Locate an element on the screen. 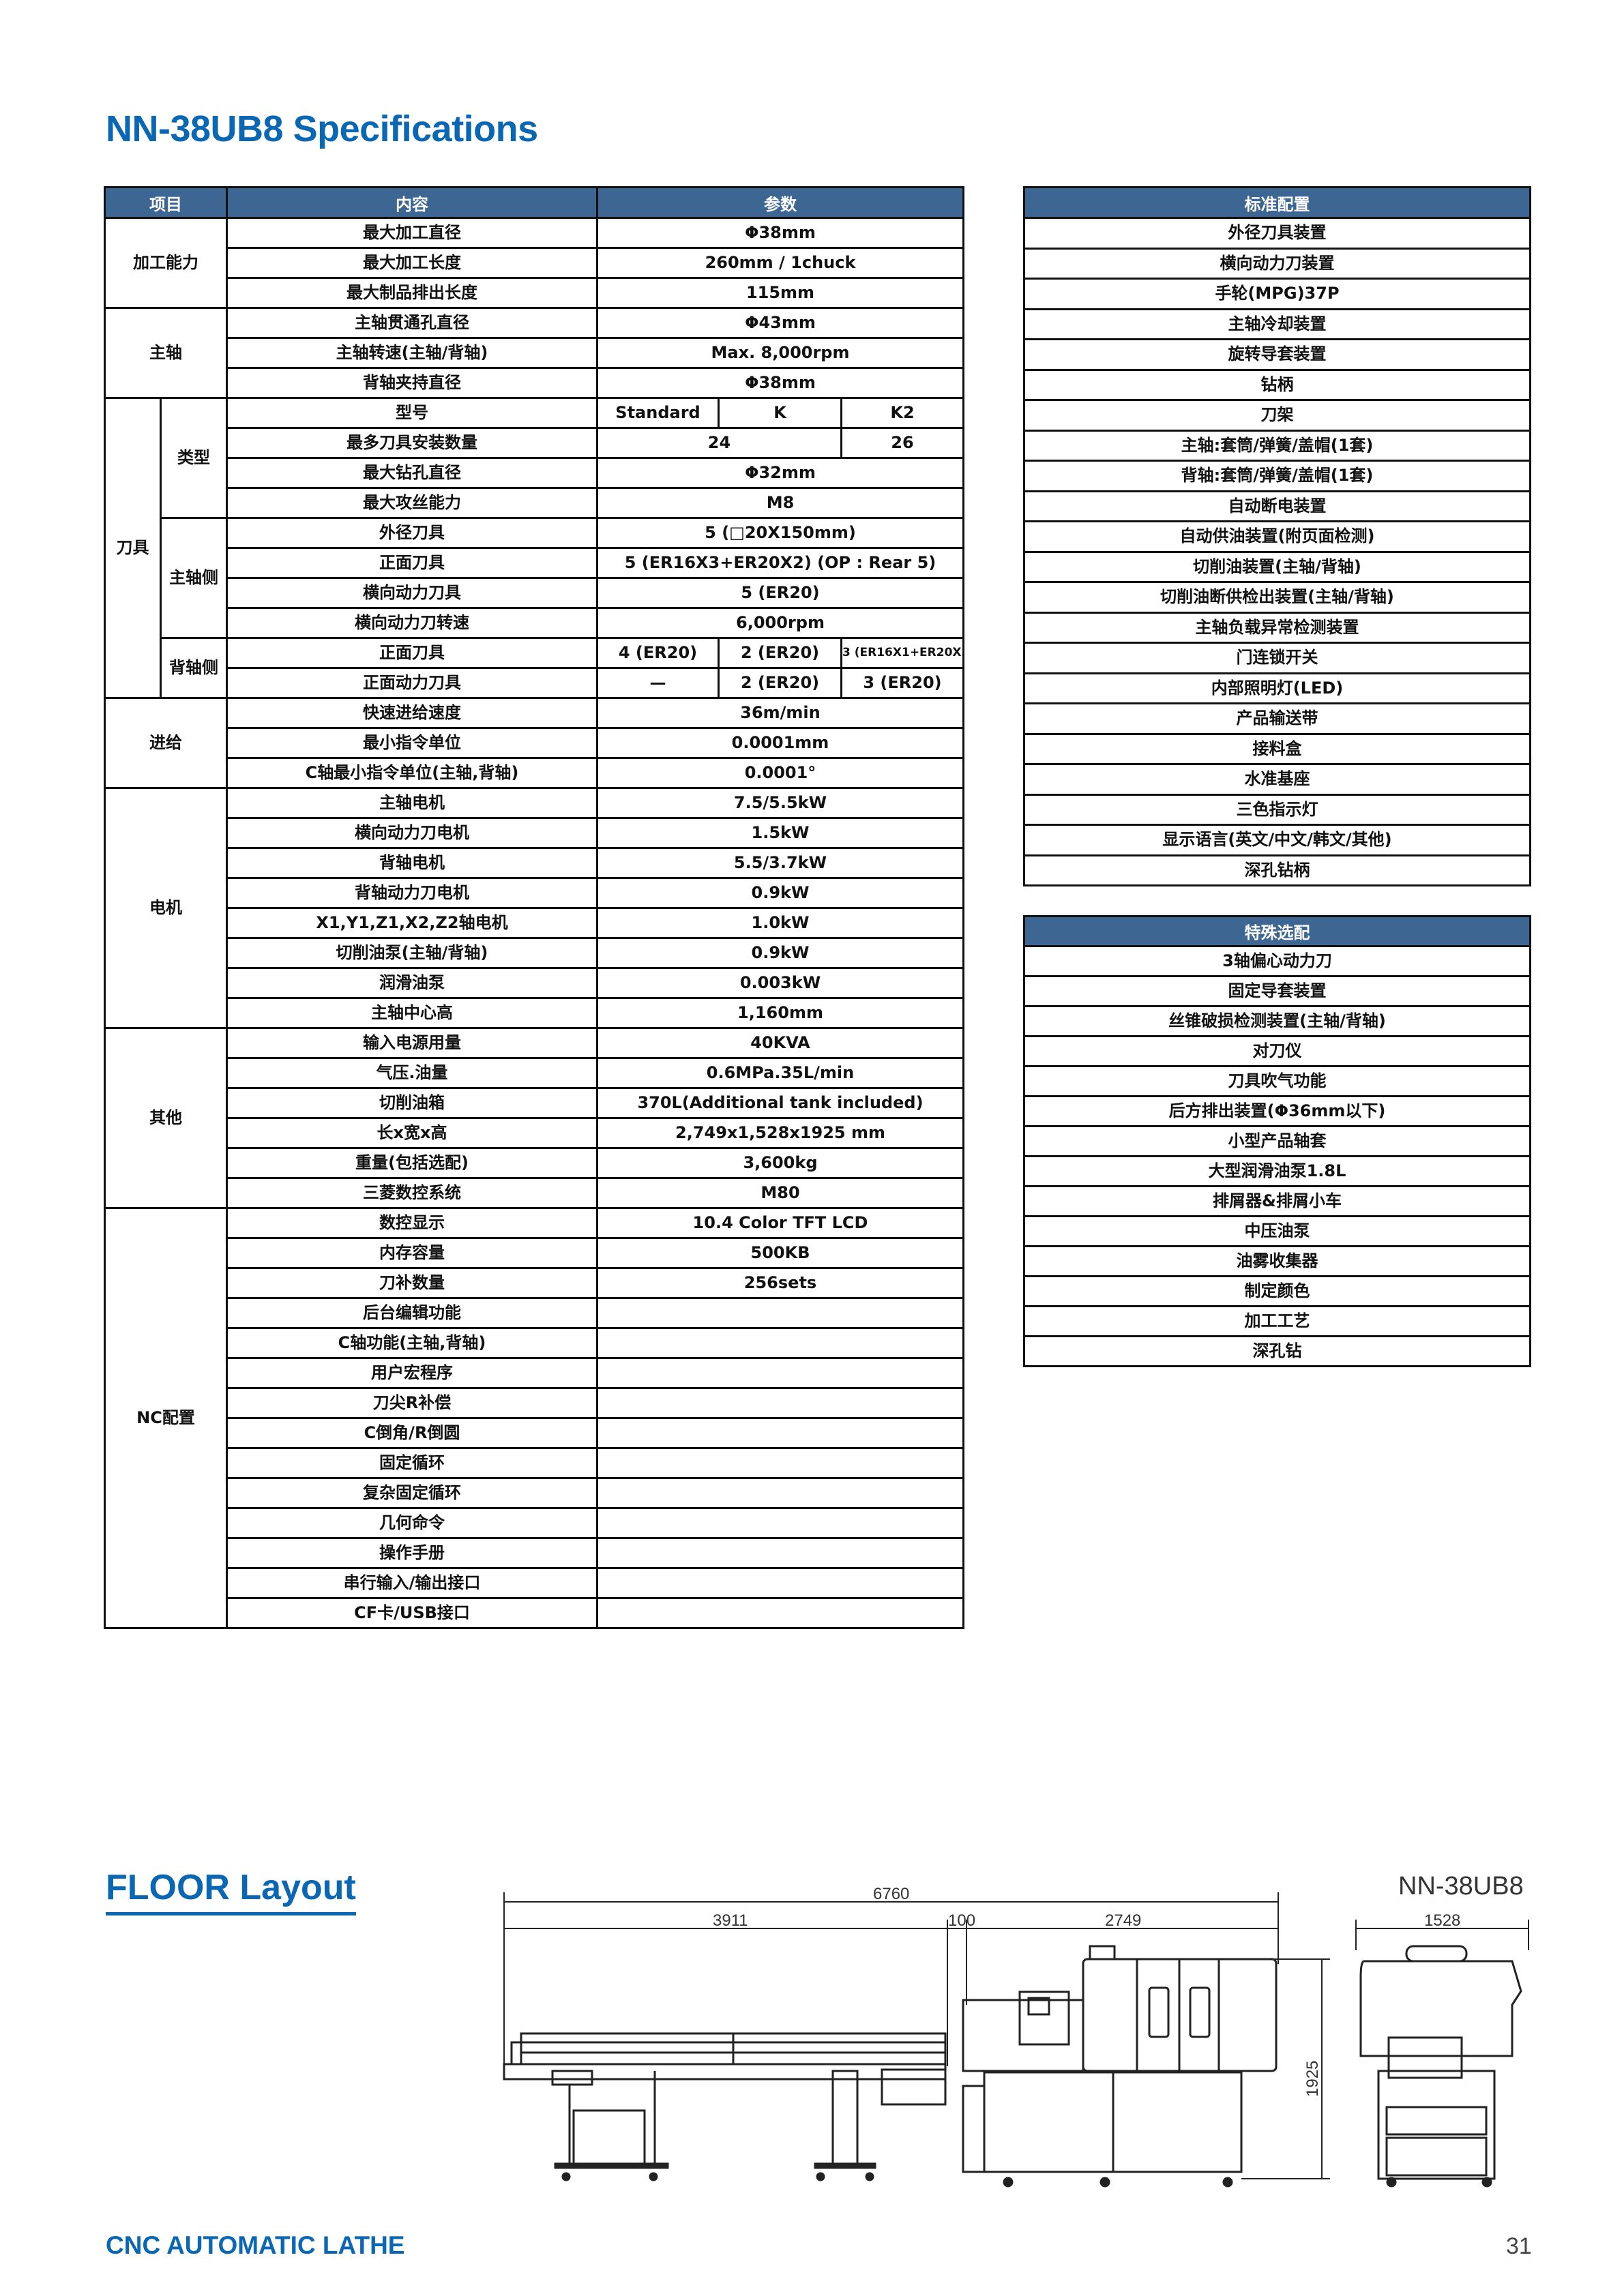 The image size is (1624, 2296). spec-name: X1,Y1,Z1,X2,Z2轴电机 is located at coordinates (412, 923).